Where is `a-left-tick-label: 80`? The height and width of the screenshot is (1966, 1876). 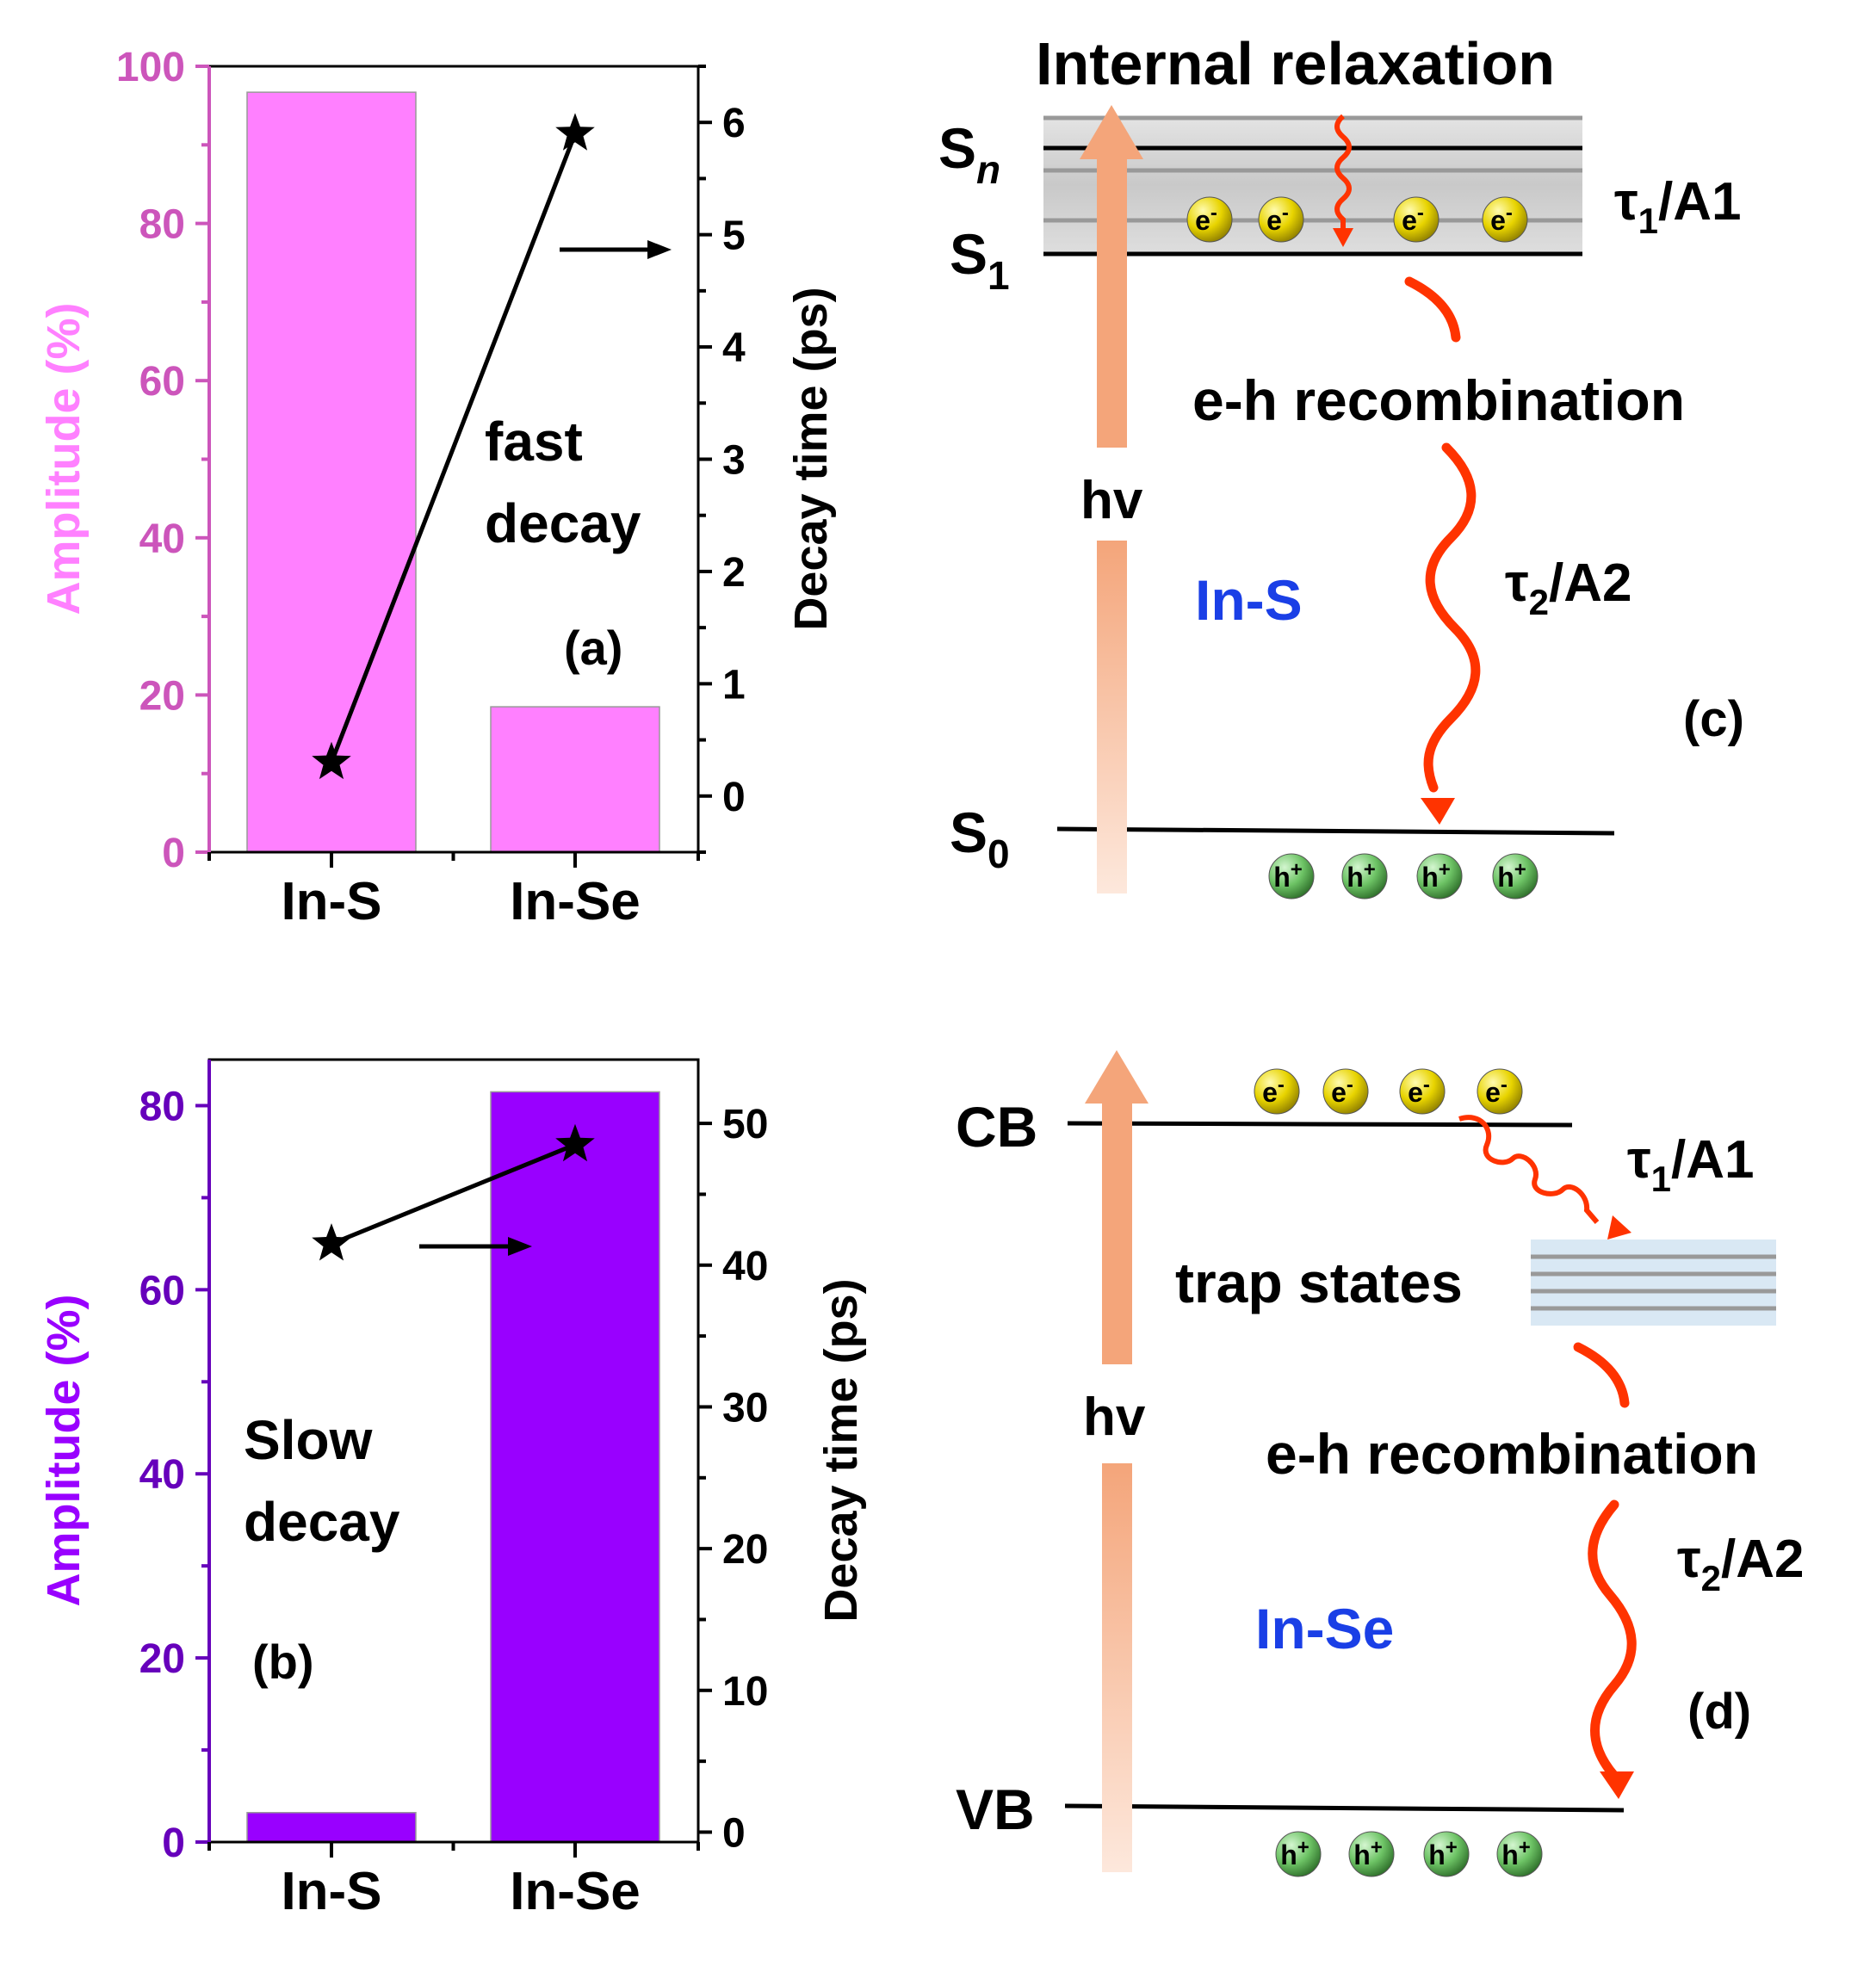 a-left-tick-label: 80 is located at coordinates (162, 225).